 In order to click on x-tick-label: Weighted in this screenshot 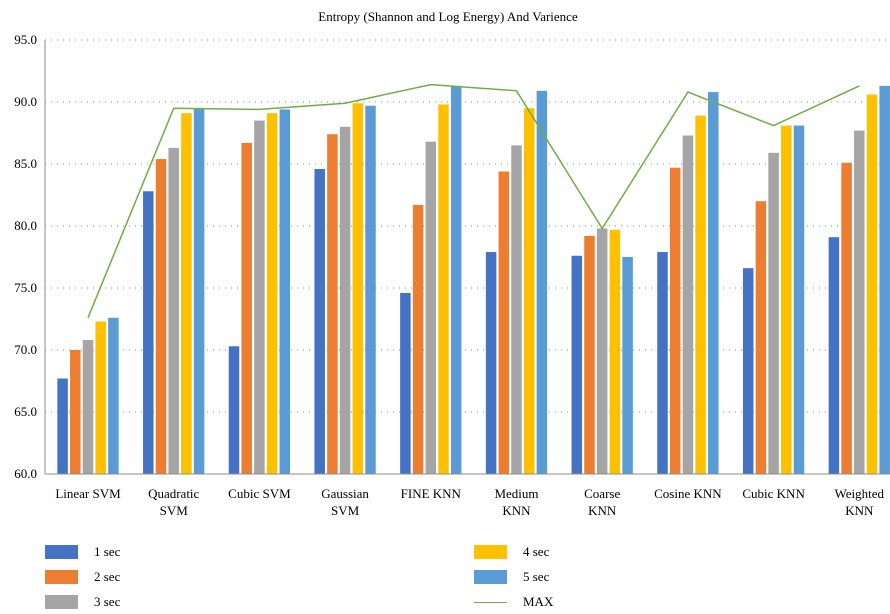, I will do `click(860, 493)`.